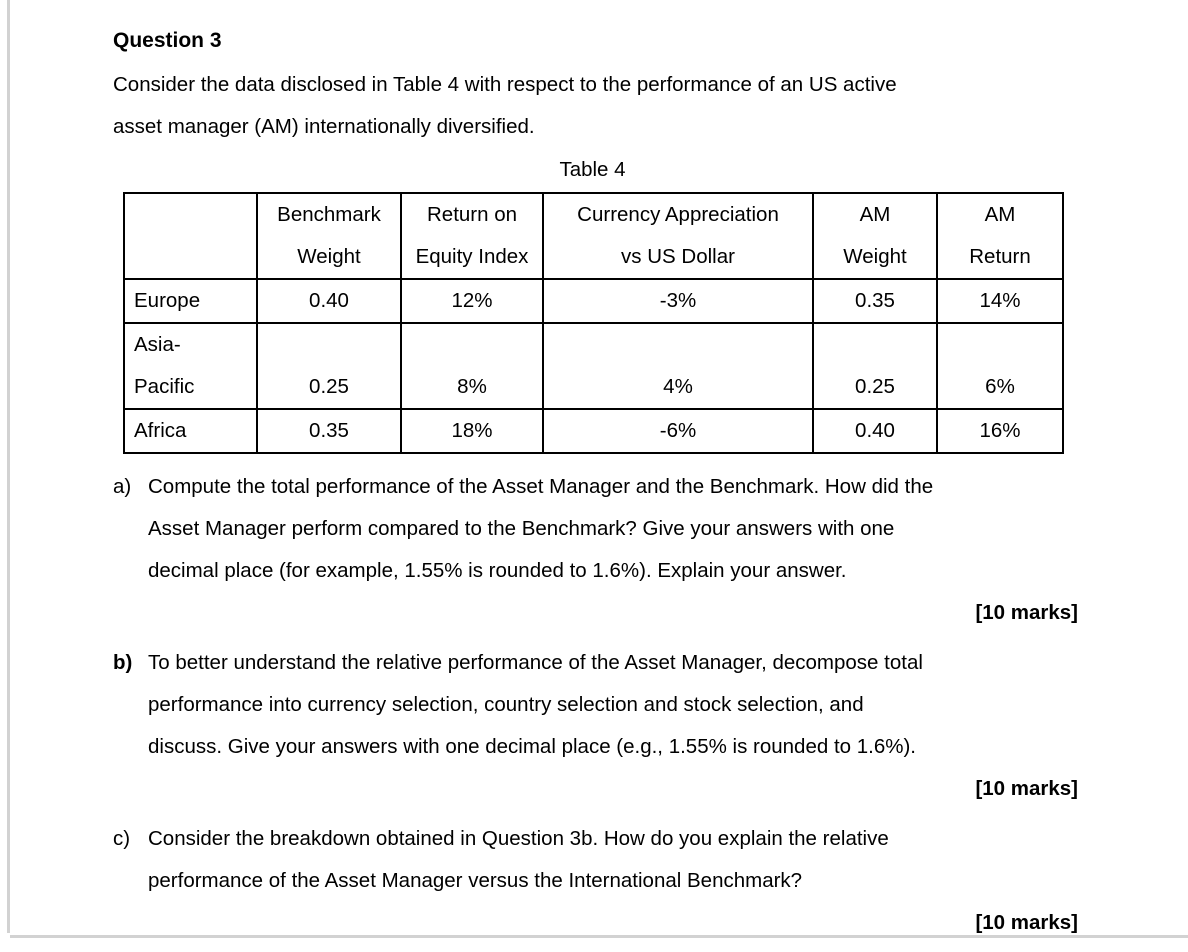 This screenshot has height=952, width=1188. I want to click on am-weight-cell: 0.25, so click(875, 366).